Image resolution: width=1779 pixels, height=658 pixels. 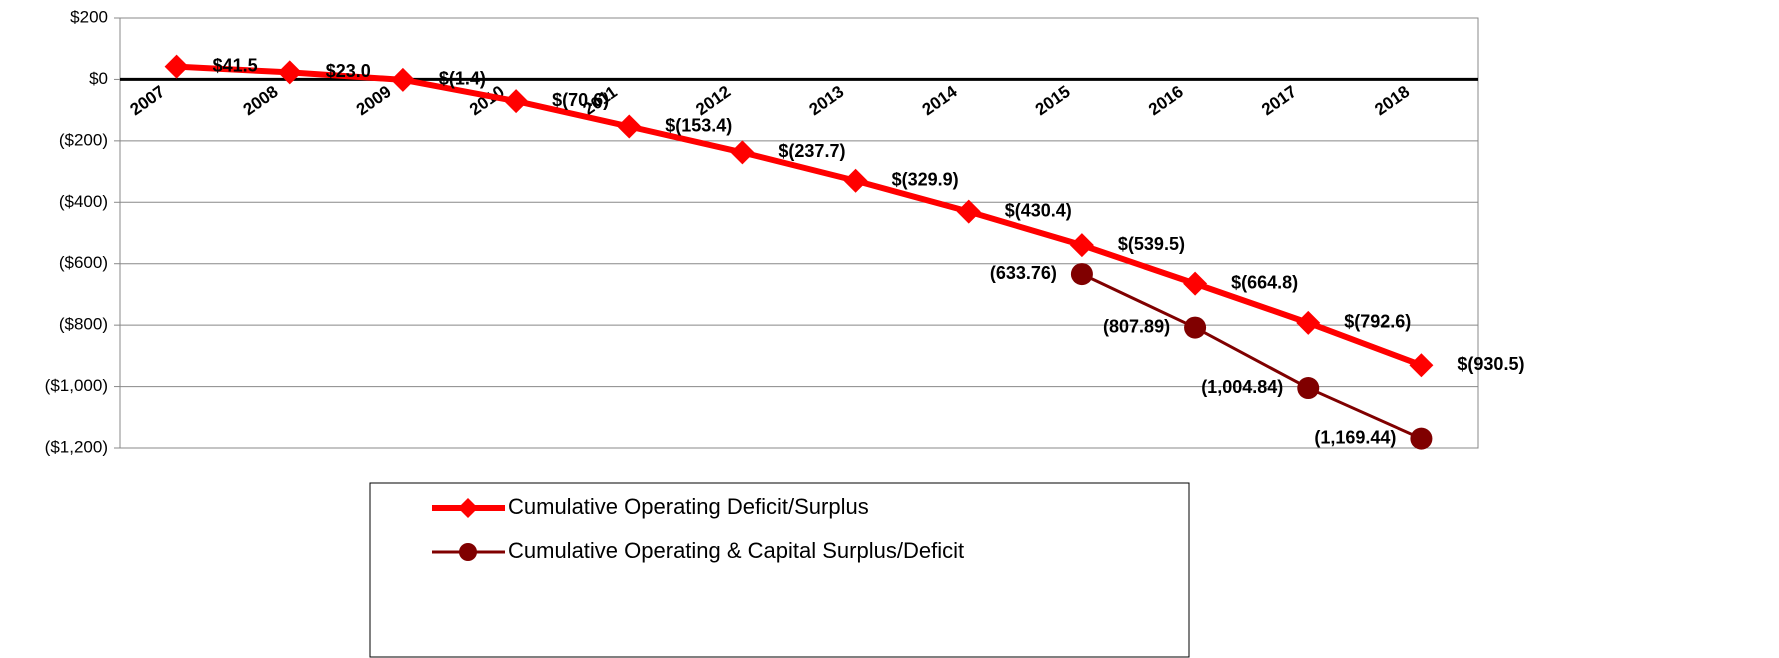 What do you see at coordinates (698, 125) in the screenshot?
I see `data-label: $(153.4)` at bounding box center [698, 125].